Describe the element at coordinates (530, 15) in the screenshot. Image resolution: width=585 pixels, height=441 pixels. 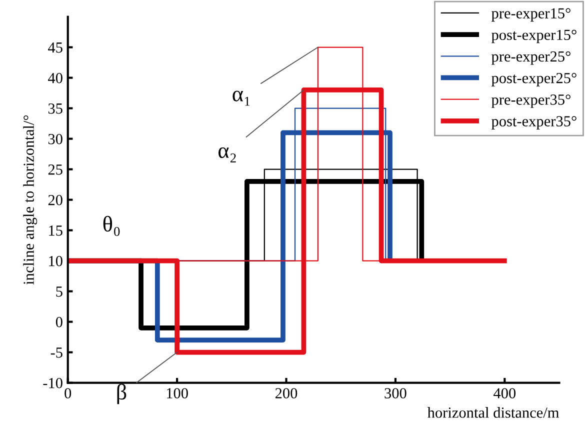
I see `legend-label: pre-exper15°` at that location.